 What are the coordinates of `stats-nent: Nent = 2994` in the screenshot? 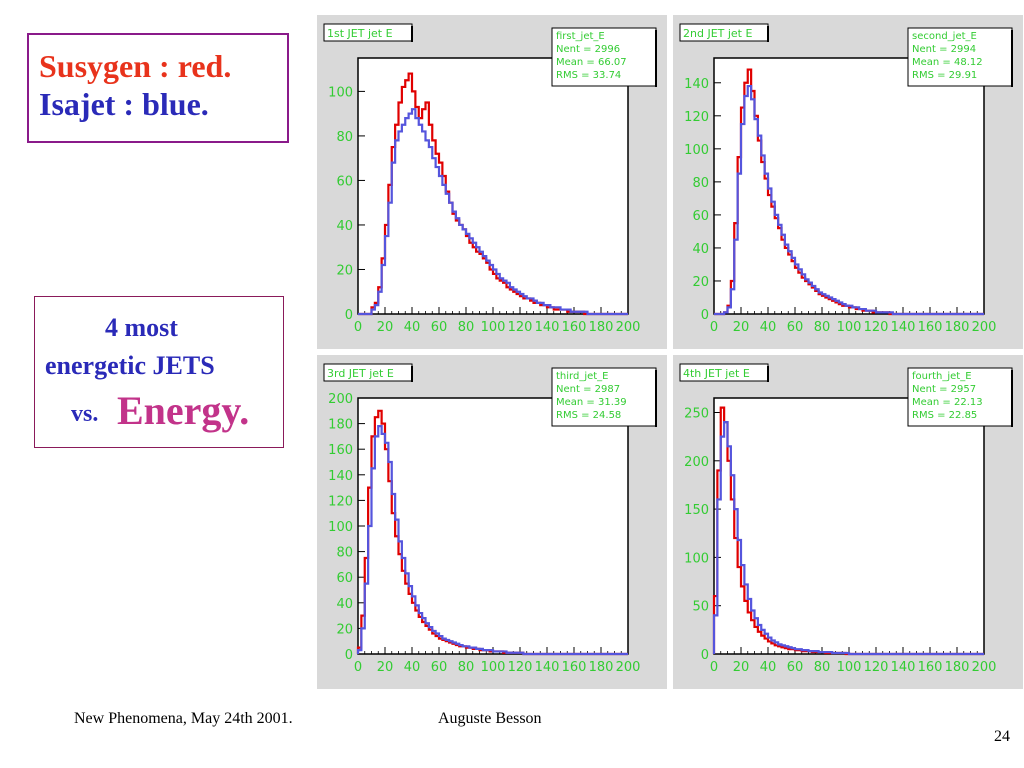 It's located at (944, 49).